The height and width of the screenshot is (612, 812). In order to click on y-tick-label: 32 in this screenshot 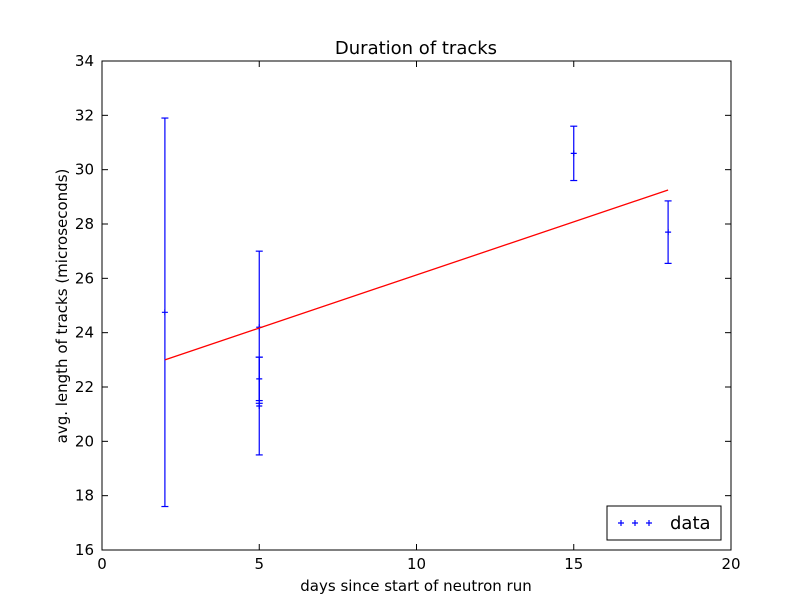, I will do `click(84, 115)`.